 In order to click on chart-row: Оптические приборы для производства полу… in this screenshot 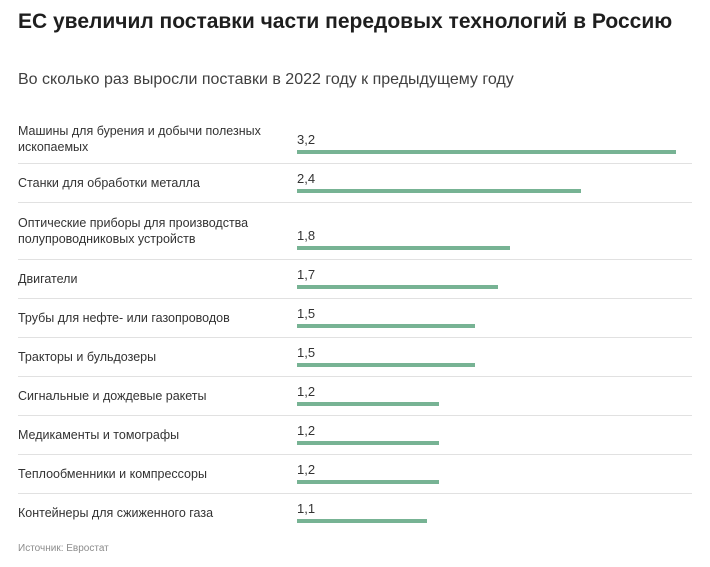, I will do `click(355, 231)`.